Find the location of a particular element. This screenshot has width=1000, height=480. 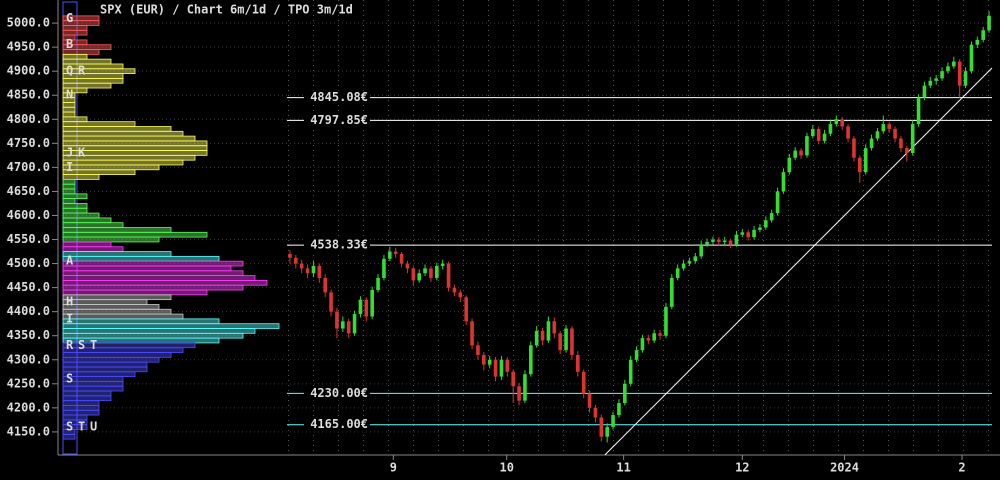

x-tick-label: 2 is located at coordinates (961, 468).